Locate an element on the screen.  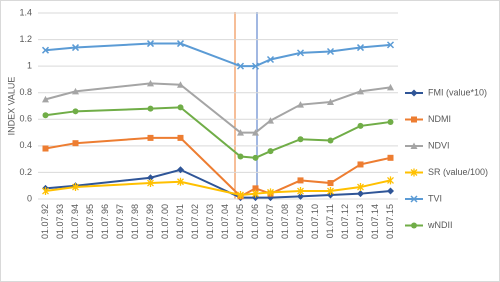
legend-label: SR (value/100) is located at coordinates (458, 172).